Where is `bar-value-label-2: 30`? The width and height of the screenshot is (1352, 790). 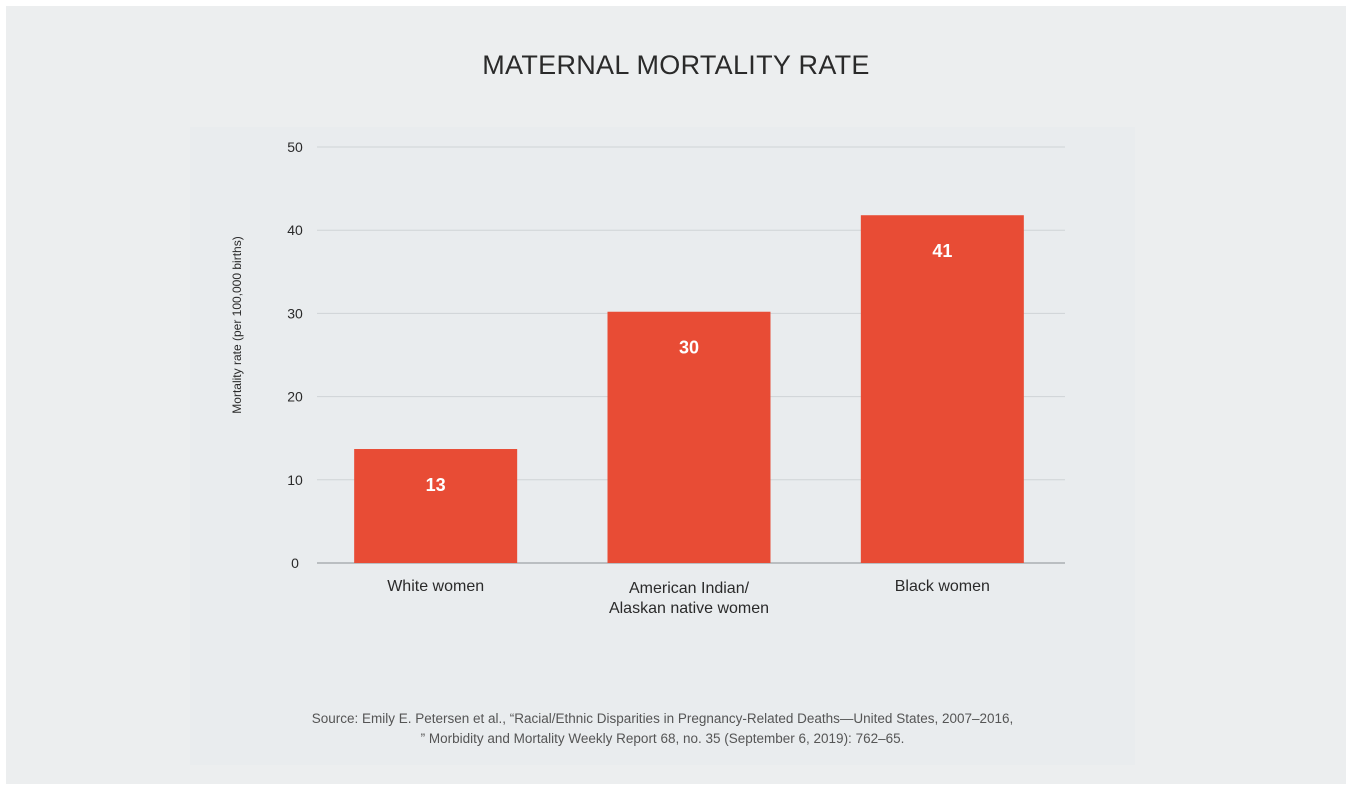
bar-value-label-2: 30 is located at coordinates (689, 348).